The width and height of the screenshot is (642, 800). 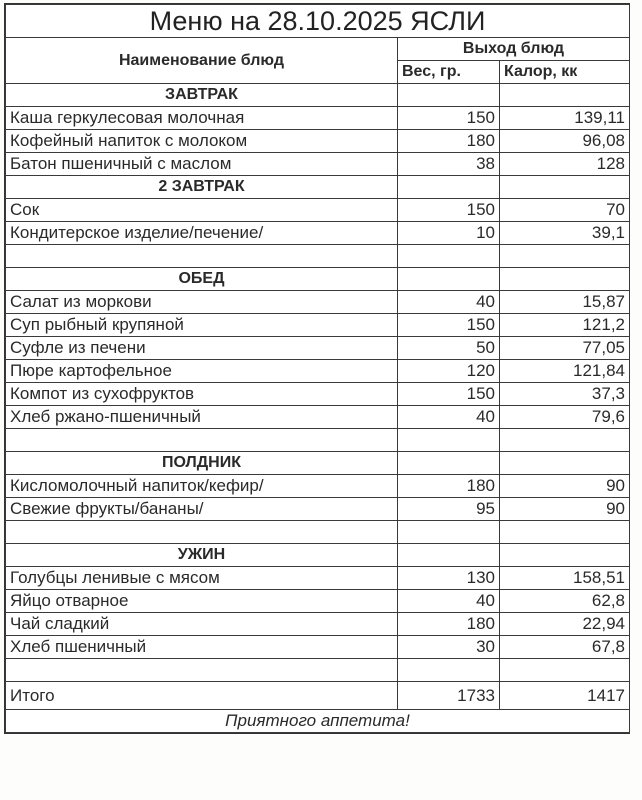 I want to click on dish-weight: 50, so click(x=448, y=348).